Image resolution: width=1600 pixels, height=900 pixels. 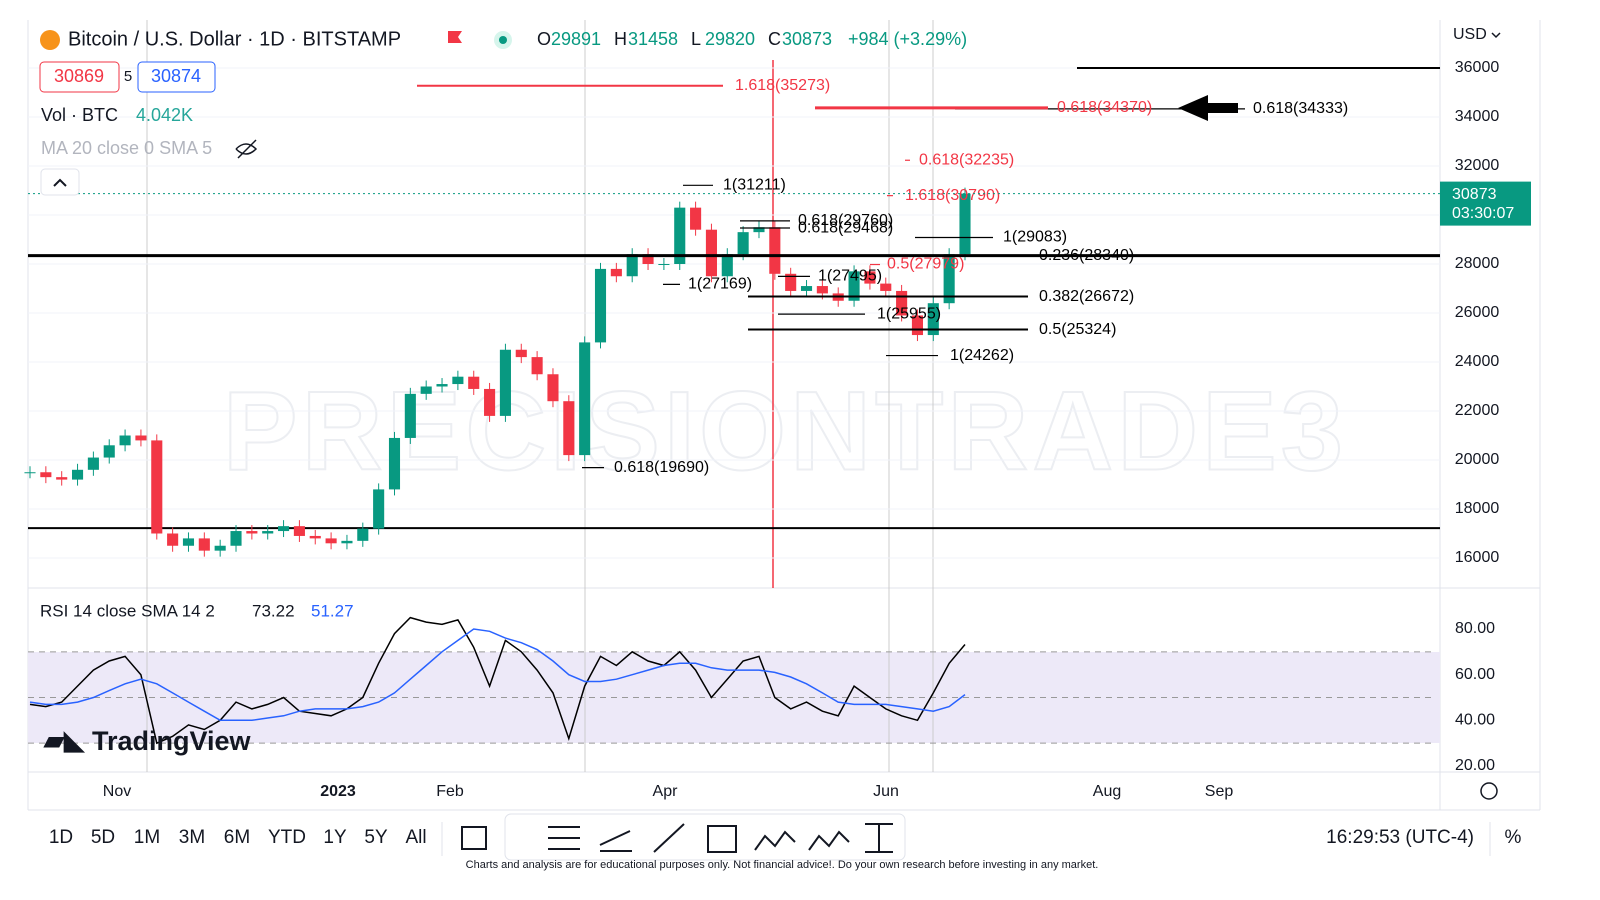 I want to click on symbol: Bitcoin / U.S. Dollar · 1D · BITSTAMP, so click(x=234, y=39).